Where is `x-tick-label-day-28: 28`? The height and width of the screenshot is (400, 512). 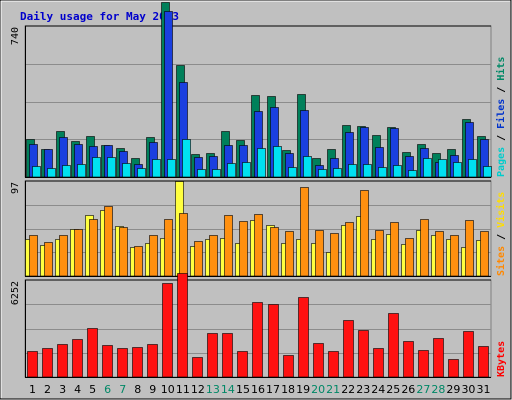 x-tick-label-day-28: 28 is located at coordinates (438, 389).